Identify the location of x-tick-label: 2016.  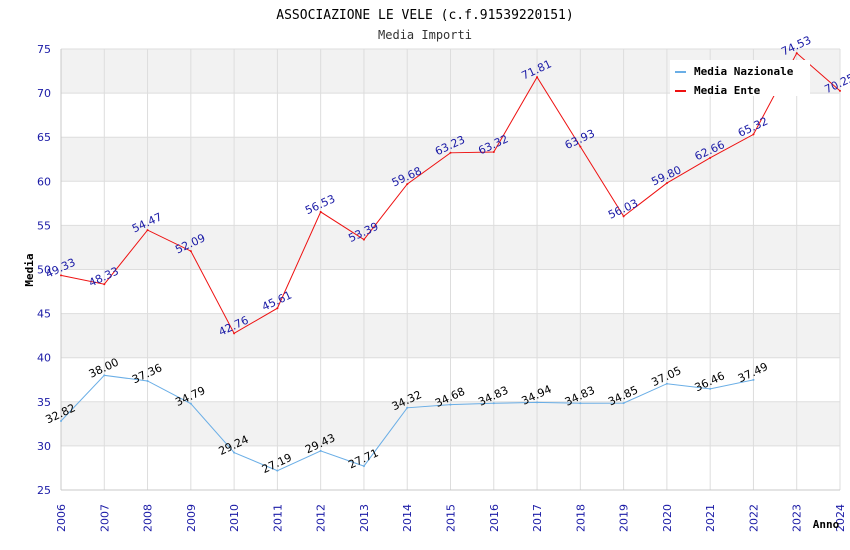
(494, 518).